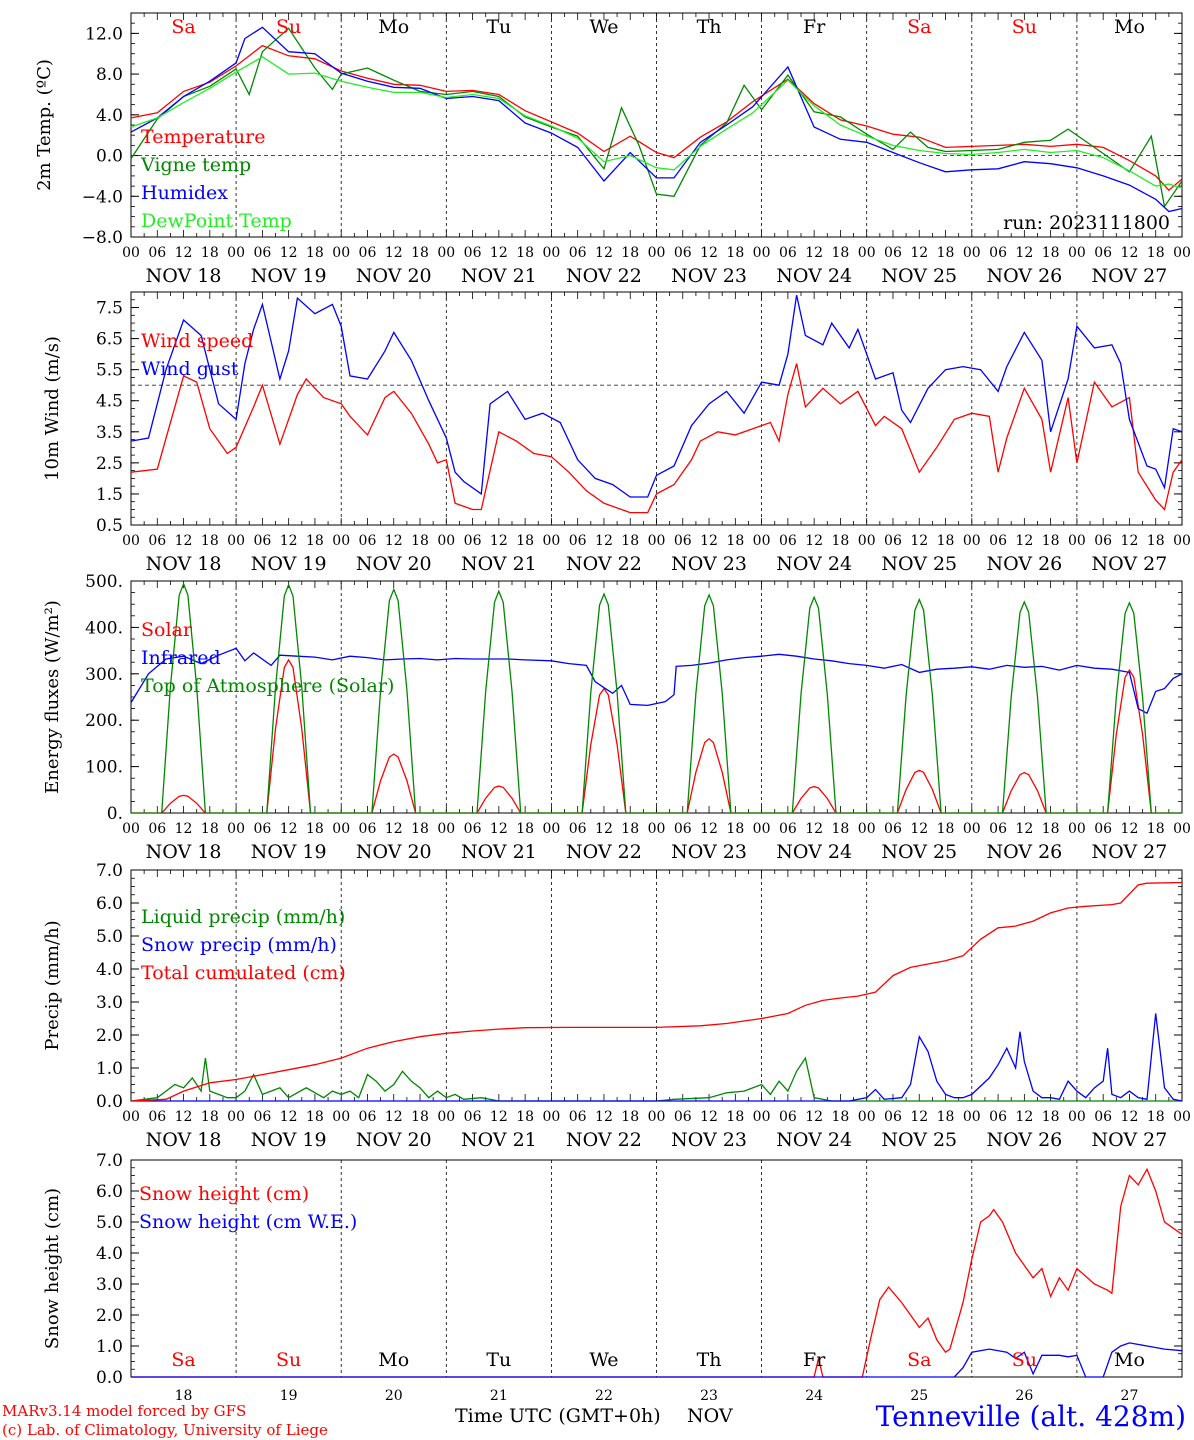 The height and width of the screenshot is (1440, 1194). I want to click on legend-entry: DewPoint Temp, so click(216, 221).